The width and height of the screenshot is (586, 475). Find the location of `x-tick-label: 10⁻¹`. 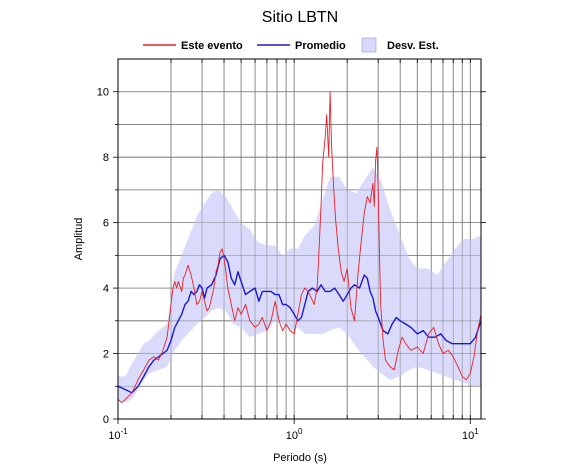

x-tick-label: 10⁻¹ is located at coordinates (118, 434).